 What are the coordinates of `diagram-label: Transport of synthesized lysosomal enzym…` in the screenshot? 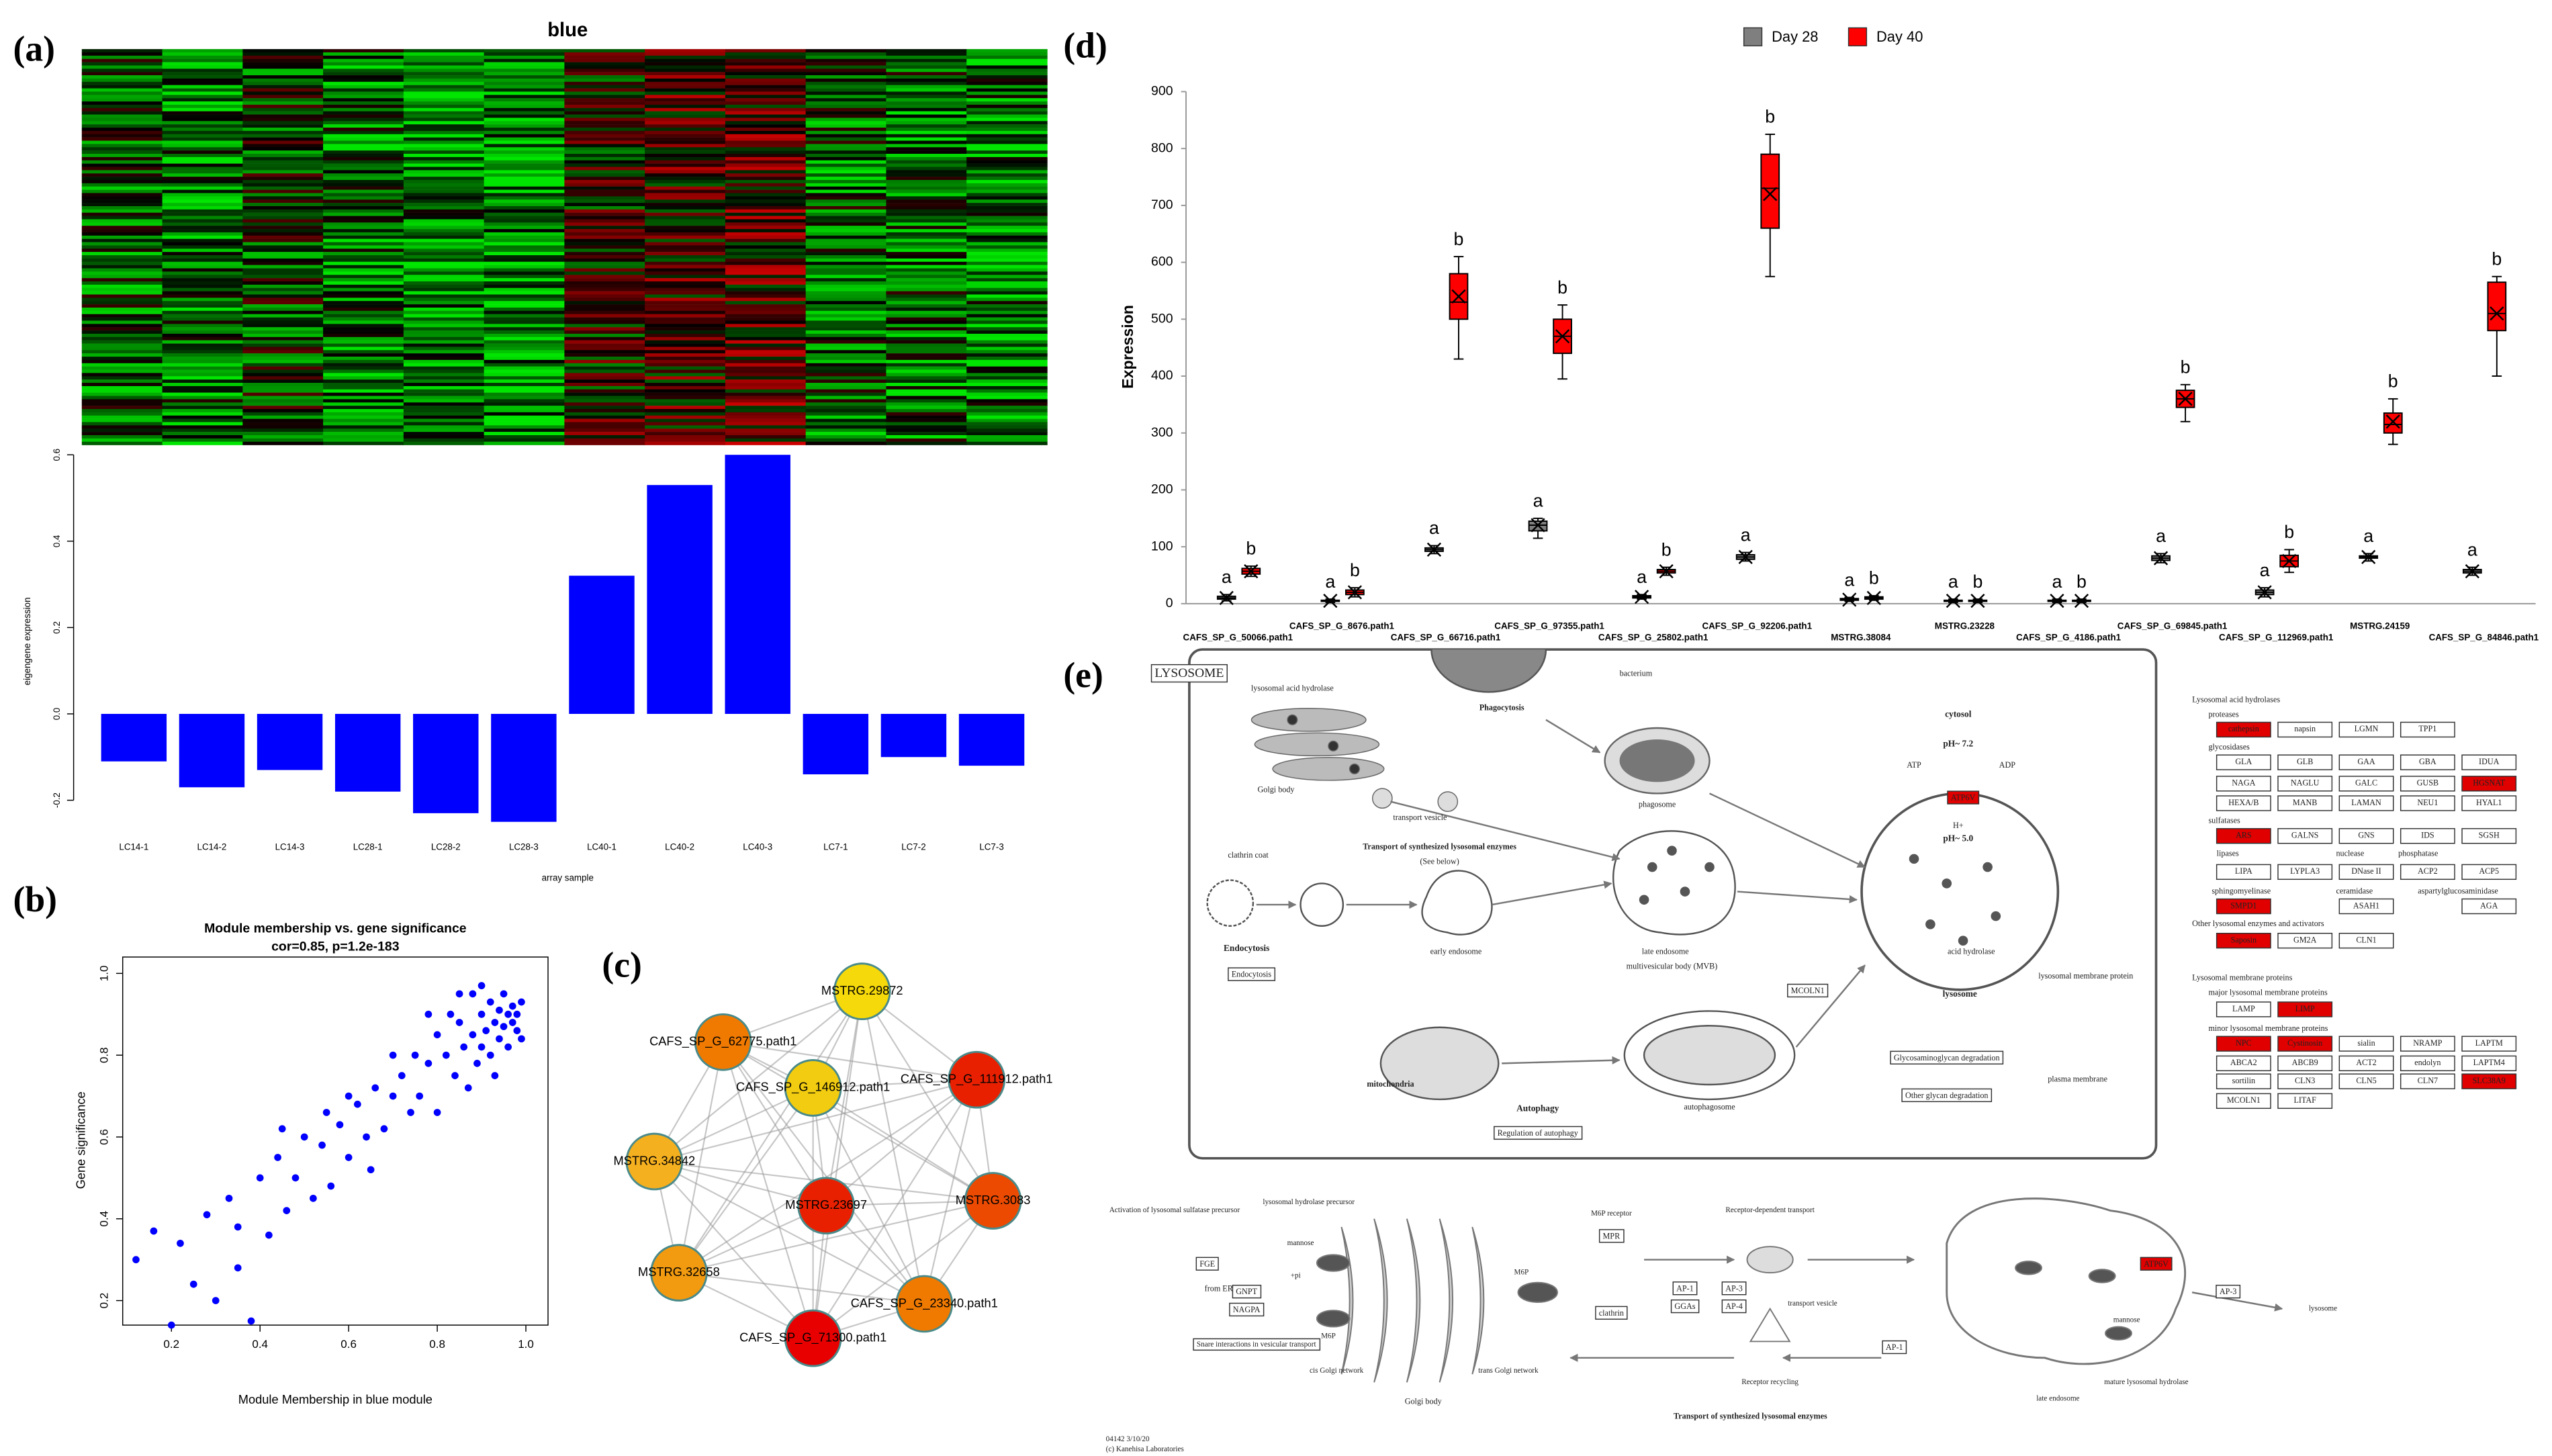 It's located at (1751, 1415).